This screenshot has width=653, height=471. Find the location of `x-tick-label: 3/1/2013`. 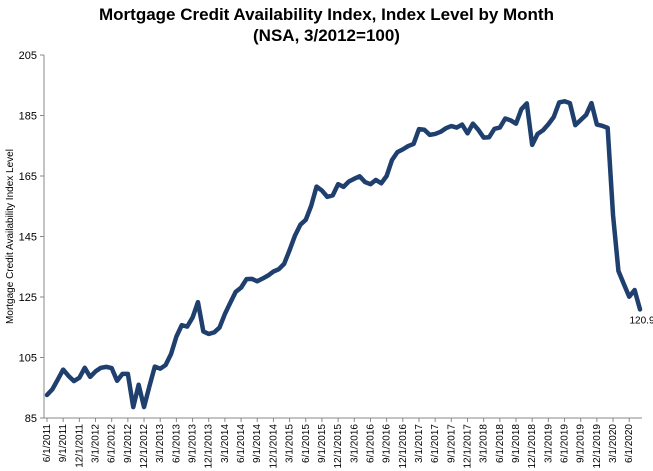

x-tick-label: 3/1/2013 is located at coordinates (160, 443).